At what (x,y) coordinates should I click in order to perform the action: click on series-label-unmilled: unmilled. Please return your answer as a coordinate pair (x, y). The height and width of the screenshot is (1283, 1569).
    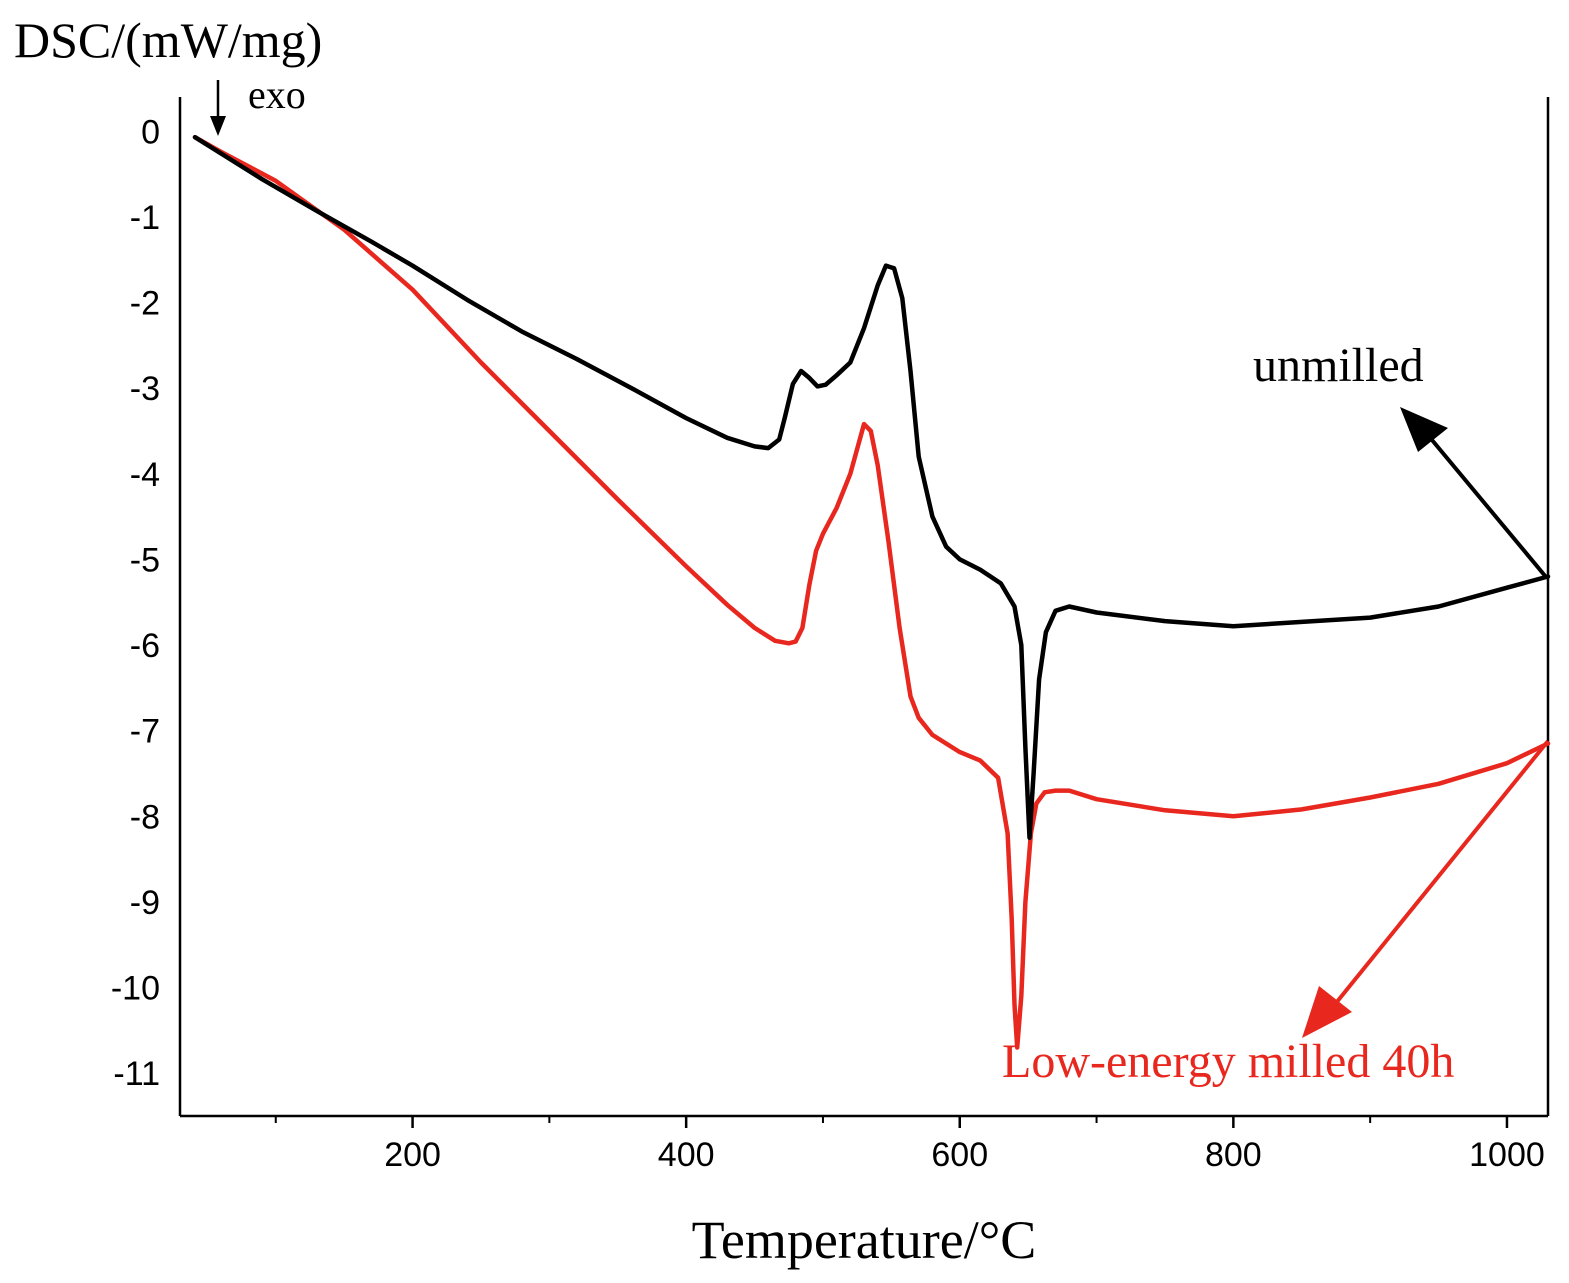
    Looking at the image, I should click on (1338, 365).